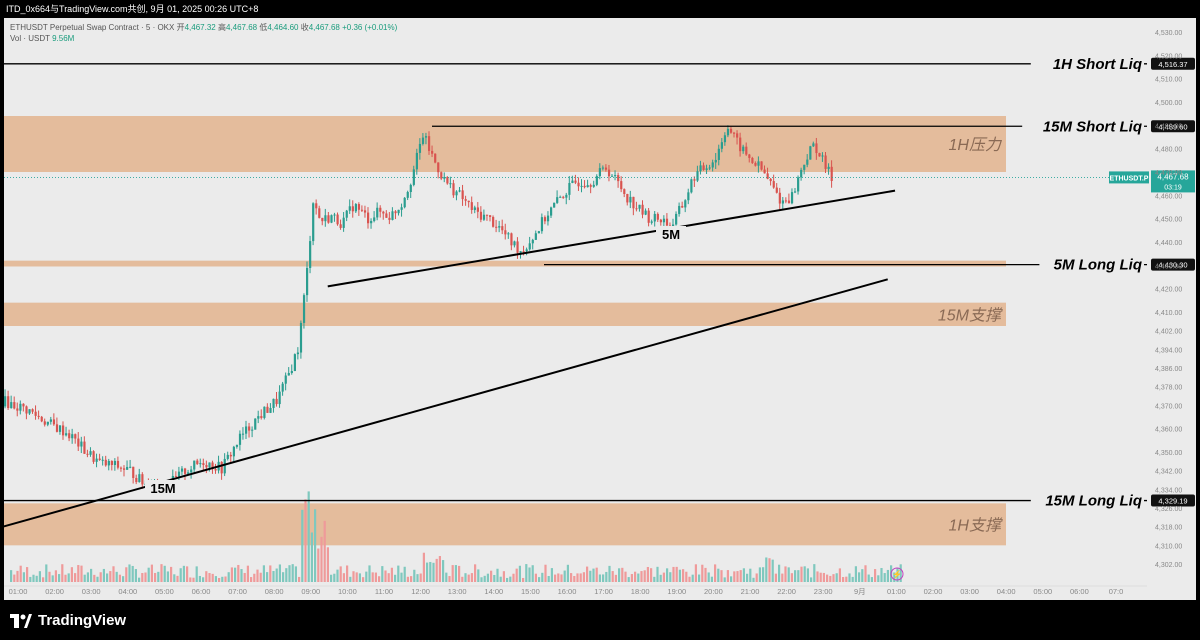 The image size is (1200, 640). Describe the element at coordinates (1129, 177) in the screenshot. I see `last-price-symbol-tag` at that location.